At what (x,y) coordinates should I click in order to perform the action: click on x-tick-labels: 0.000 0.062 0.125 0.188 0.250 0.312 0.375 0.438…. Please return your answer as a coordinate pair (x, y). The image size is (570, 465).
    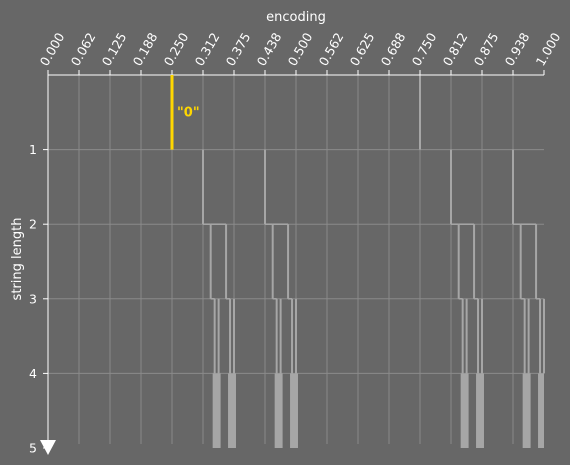
    Looking at the image, I should click on (300, 52).